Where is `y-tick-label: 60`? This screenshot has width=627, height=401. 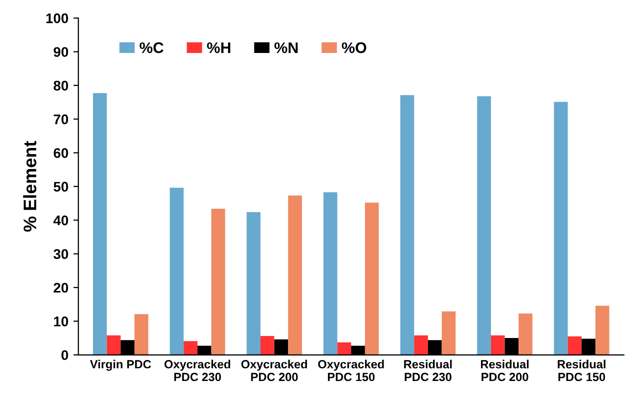 y-tick-label: 60 is located at coordinates (61, 153).